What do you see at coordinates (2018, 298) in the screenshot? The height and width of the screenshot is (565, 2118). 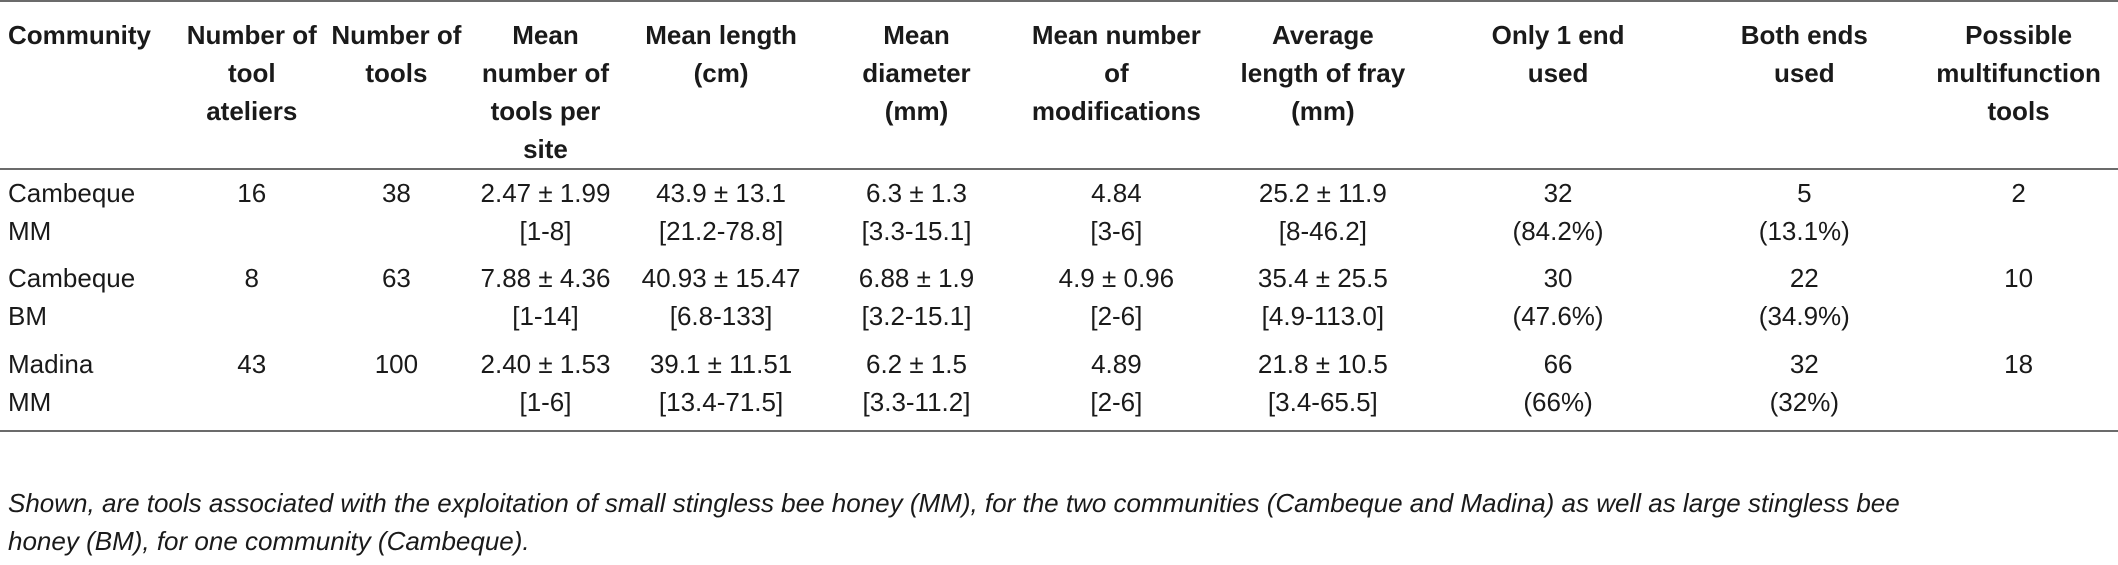 I see `table-cell: 10` at bounding box center [2018, 298].